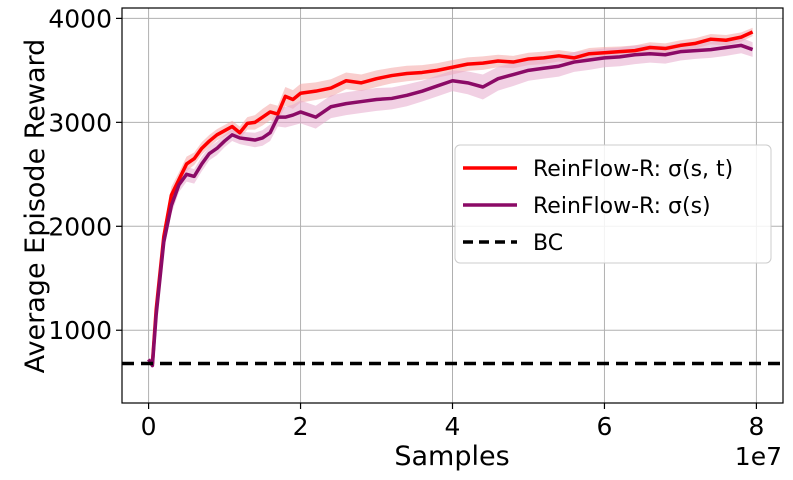 This screenshot has height=480, width=793. I want to click on legend-frame, so click(613, 204).